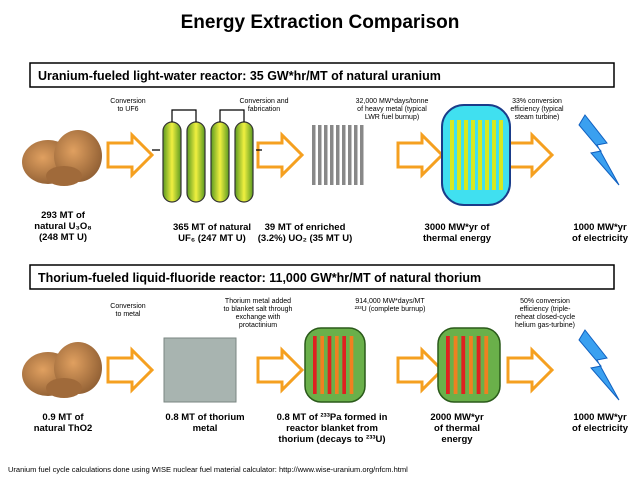 The height and width of the screenshot is (480, 640). I want to click on step-note: helium gas-turbine), so click(545, 325).